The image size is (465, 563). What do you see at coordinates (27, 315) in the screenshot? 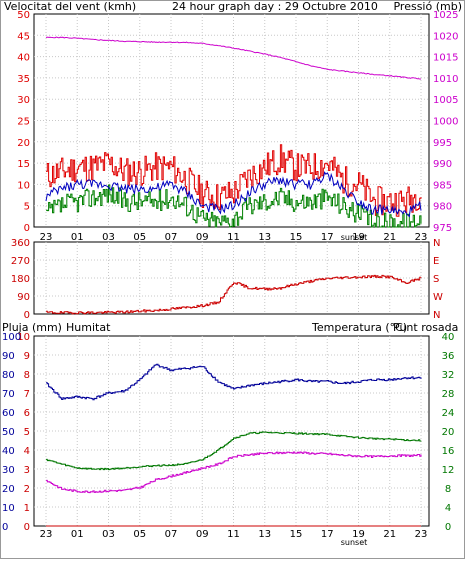
I see `direction-tick-label: 0` at bounding box center [27, 315].